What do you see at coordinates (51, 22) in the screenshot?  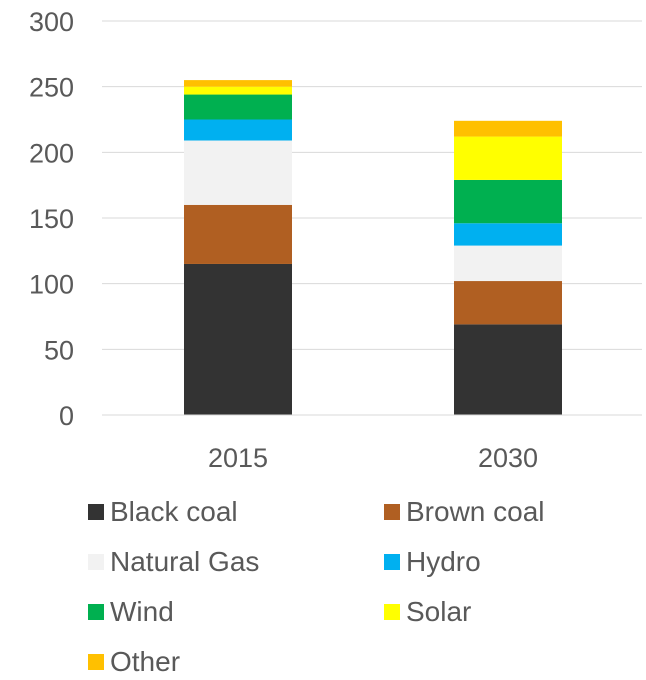 I see `y-tick-label: 300` at bounding box center [51, 22].